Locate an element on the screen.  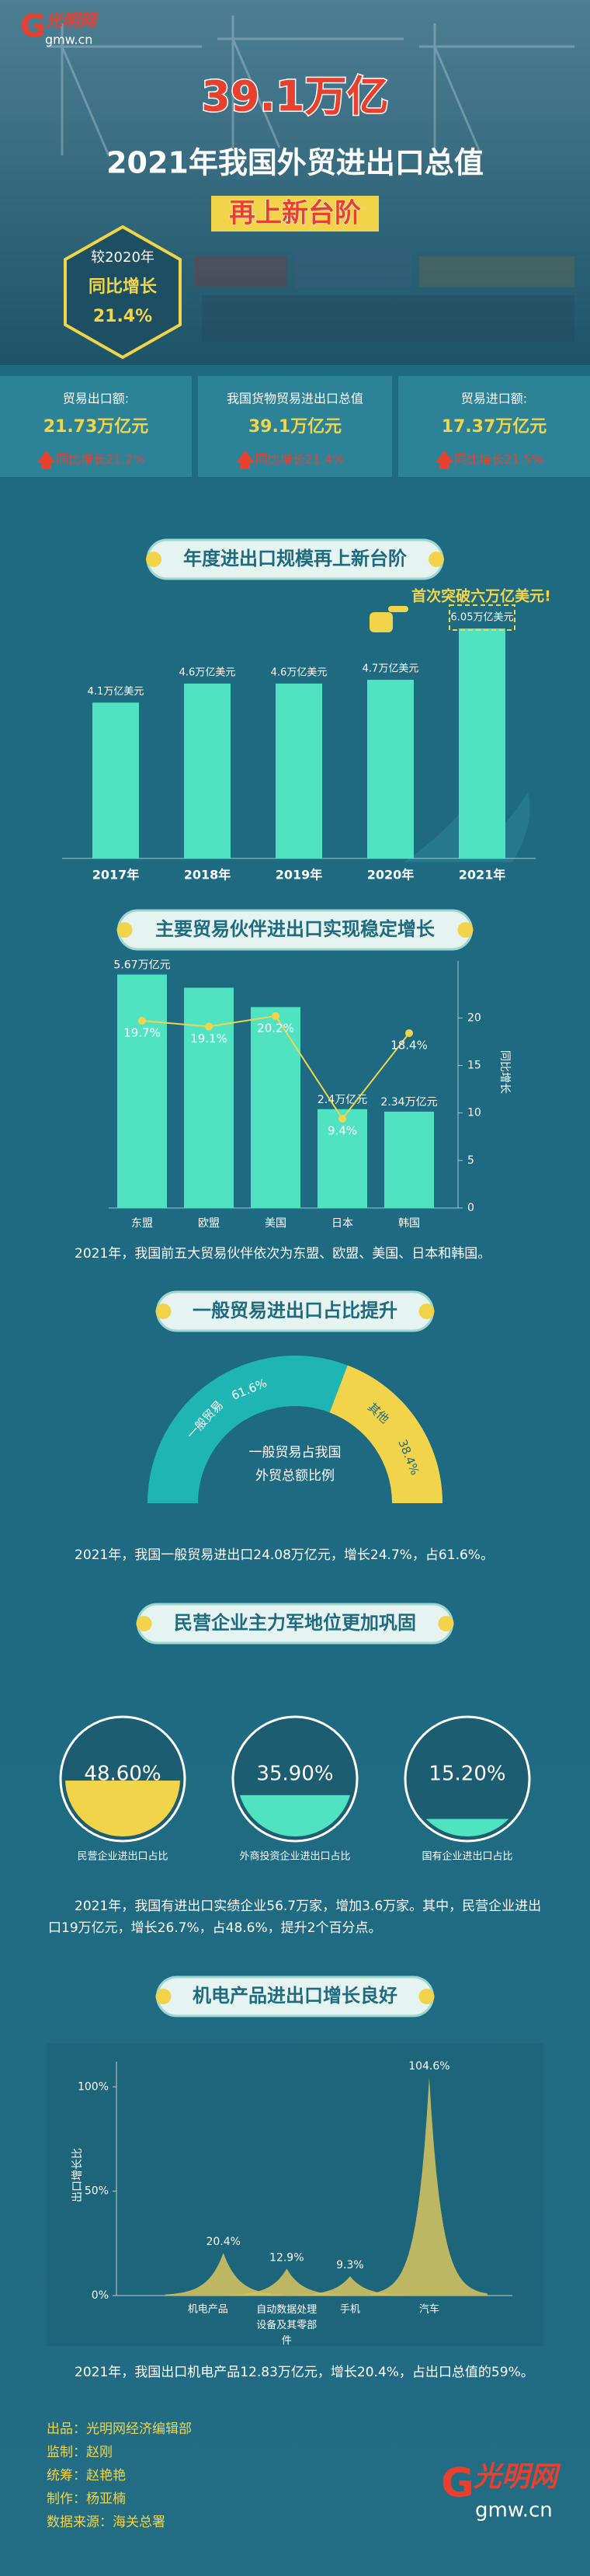
credit: 制作：杨亚楠 is located at coordinates (86, 2499).